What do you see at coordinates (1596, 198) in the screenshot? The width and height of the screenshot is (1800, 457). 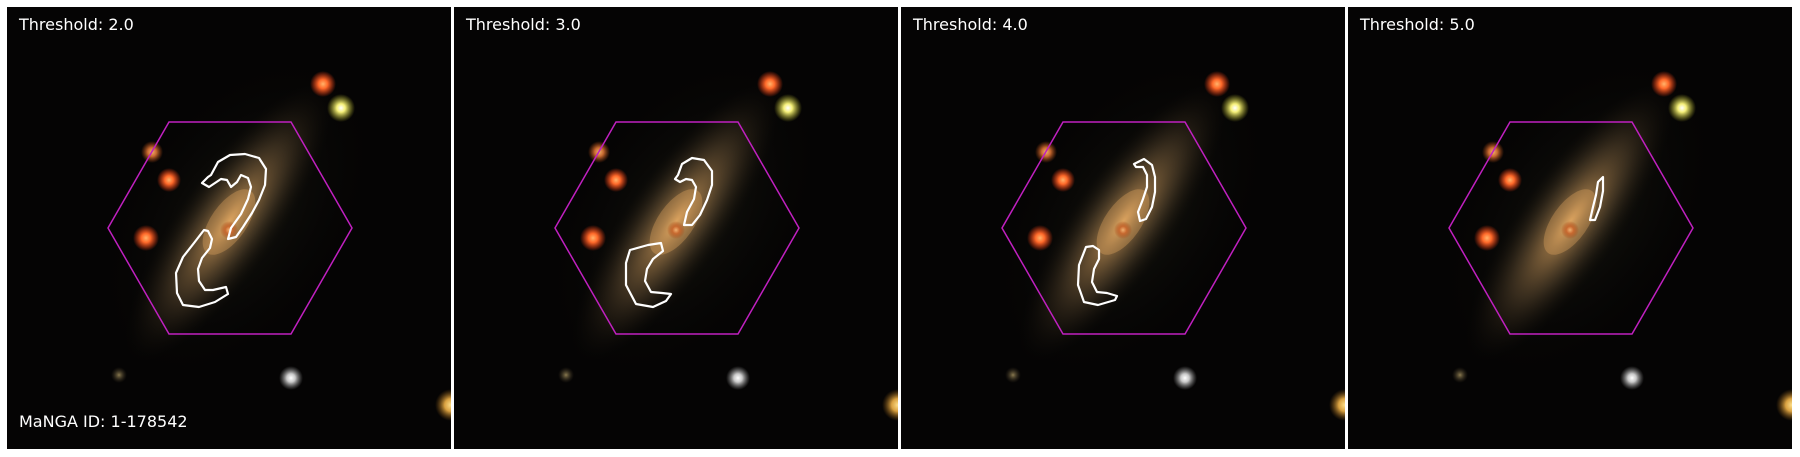 I see `contour-core` at bounding box center [1596, 198].